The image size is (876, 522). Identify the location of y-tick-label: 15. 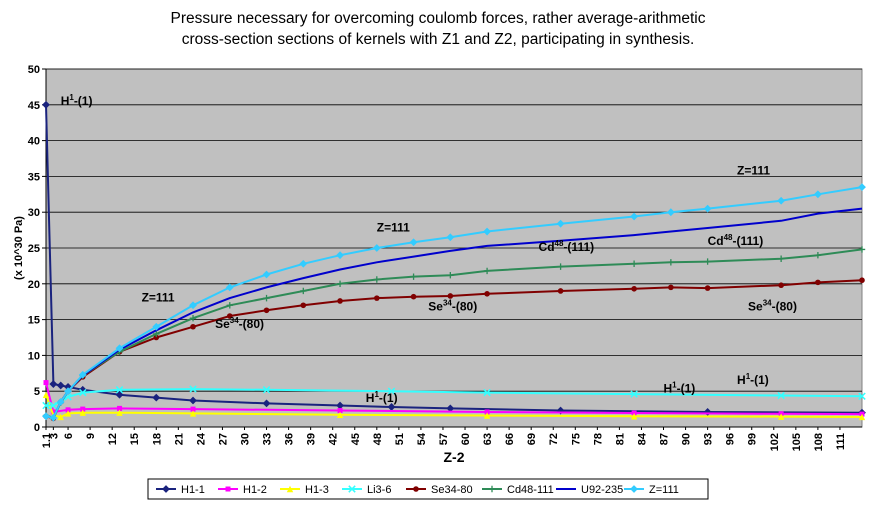
(34, 321).